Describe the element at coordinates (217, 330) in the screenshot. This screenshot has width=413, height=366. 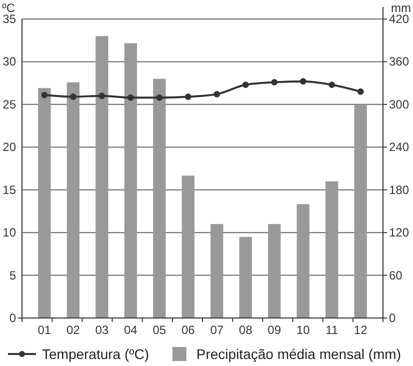
I see `x-tick-label: 07` at that location.